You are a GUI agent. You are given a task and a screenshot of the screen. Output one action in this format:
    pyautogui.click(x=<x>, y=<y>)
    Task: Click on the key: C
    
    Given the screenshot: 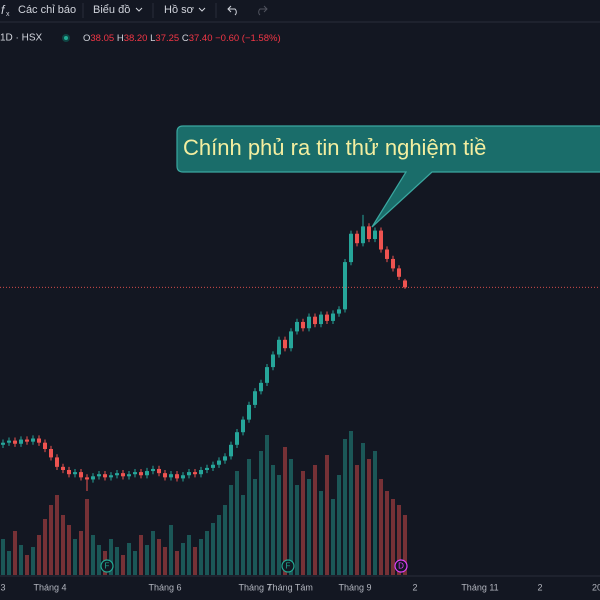 What is the action you would take?
    pyautogui.click(x=185, y=38)
    